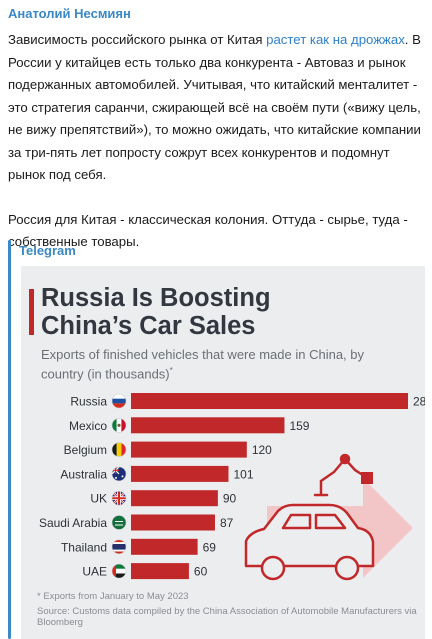 The height and width of the screenshot is (639, 432). I want to click on chart-subtitle-marker: *, so click(171, 370).